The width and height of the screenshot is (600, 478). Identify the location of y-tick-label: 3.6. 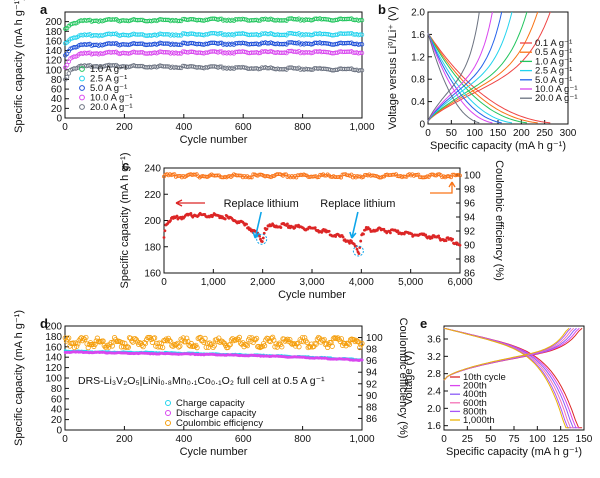
(434, 340).